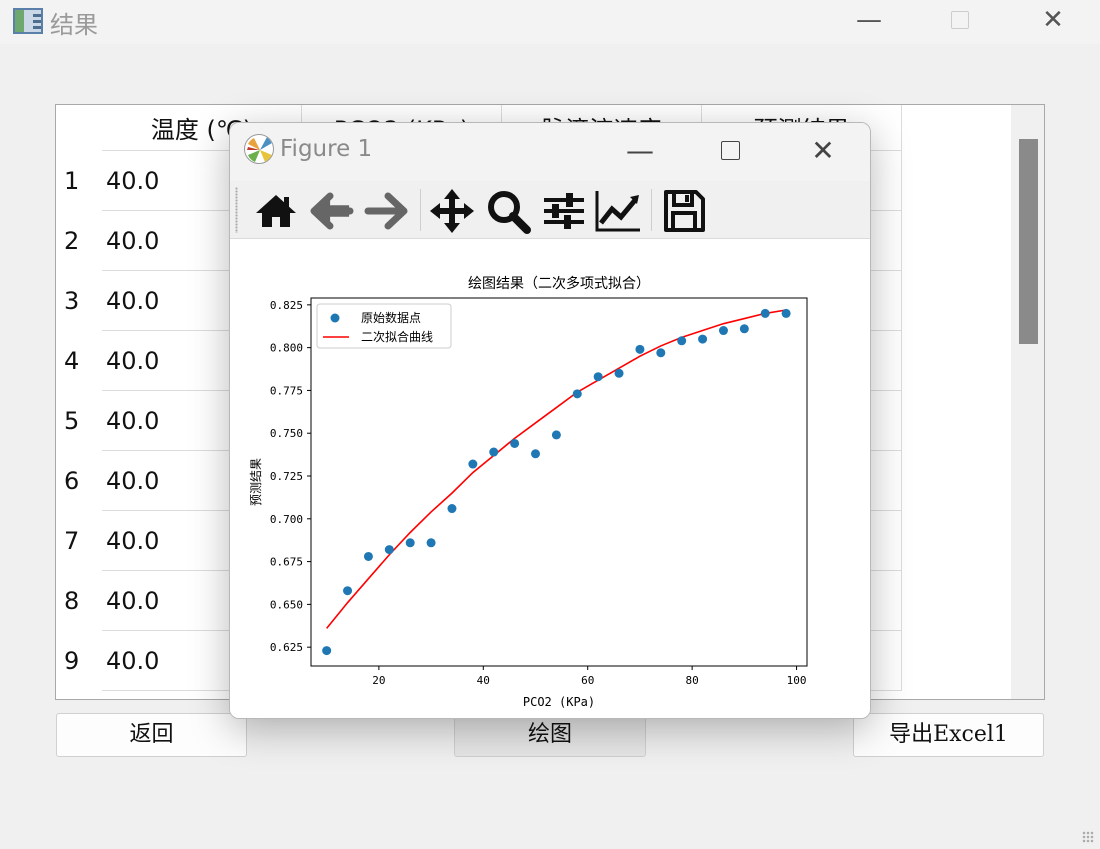 This screenshot has height=849, width=1100. What do you see at coordinates (335, 318) in the screenshot?
I see `legend-marker-scatter` at bounding box center [335, 318].